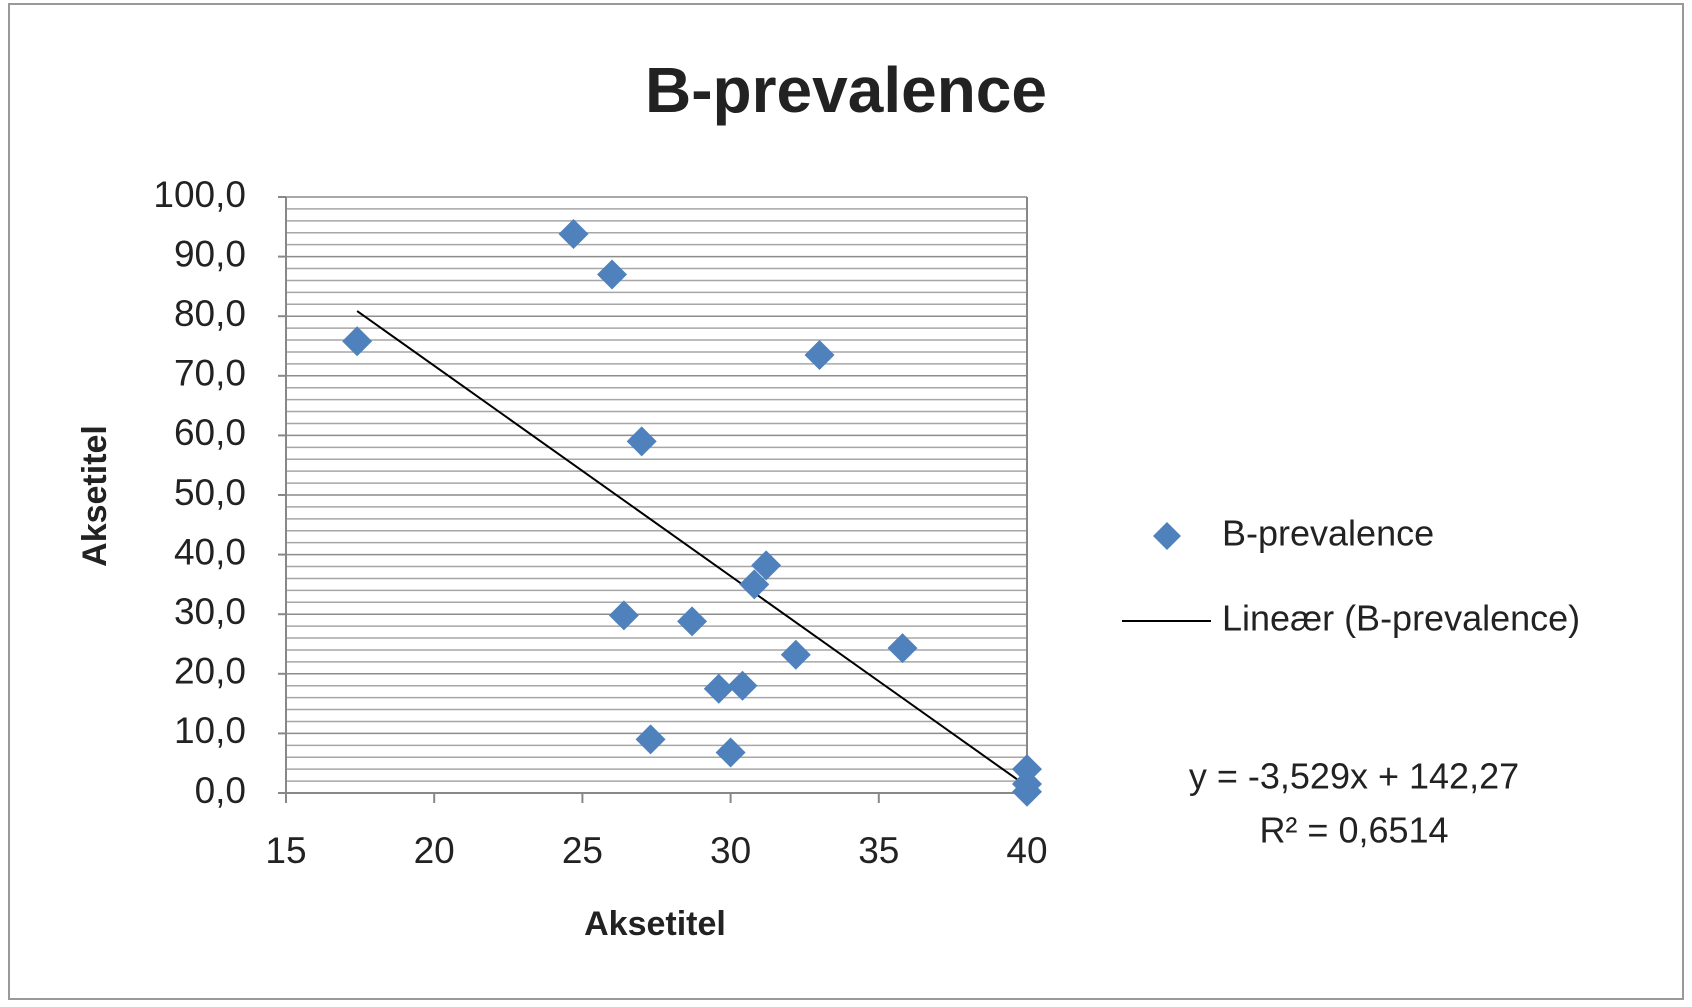  What do you see at coordinates (1354, 776) in the screenshot?
I see `trendline-equation: y = -3,529x + 142,27` at bounding box center [1354, 776].